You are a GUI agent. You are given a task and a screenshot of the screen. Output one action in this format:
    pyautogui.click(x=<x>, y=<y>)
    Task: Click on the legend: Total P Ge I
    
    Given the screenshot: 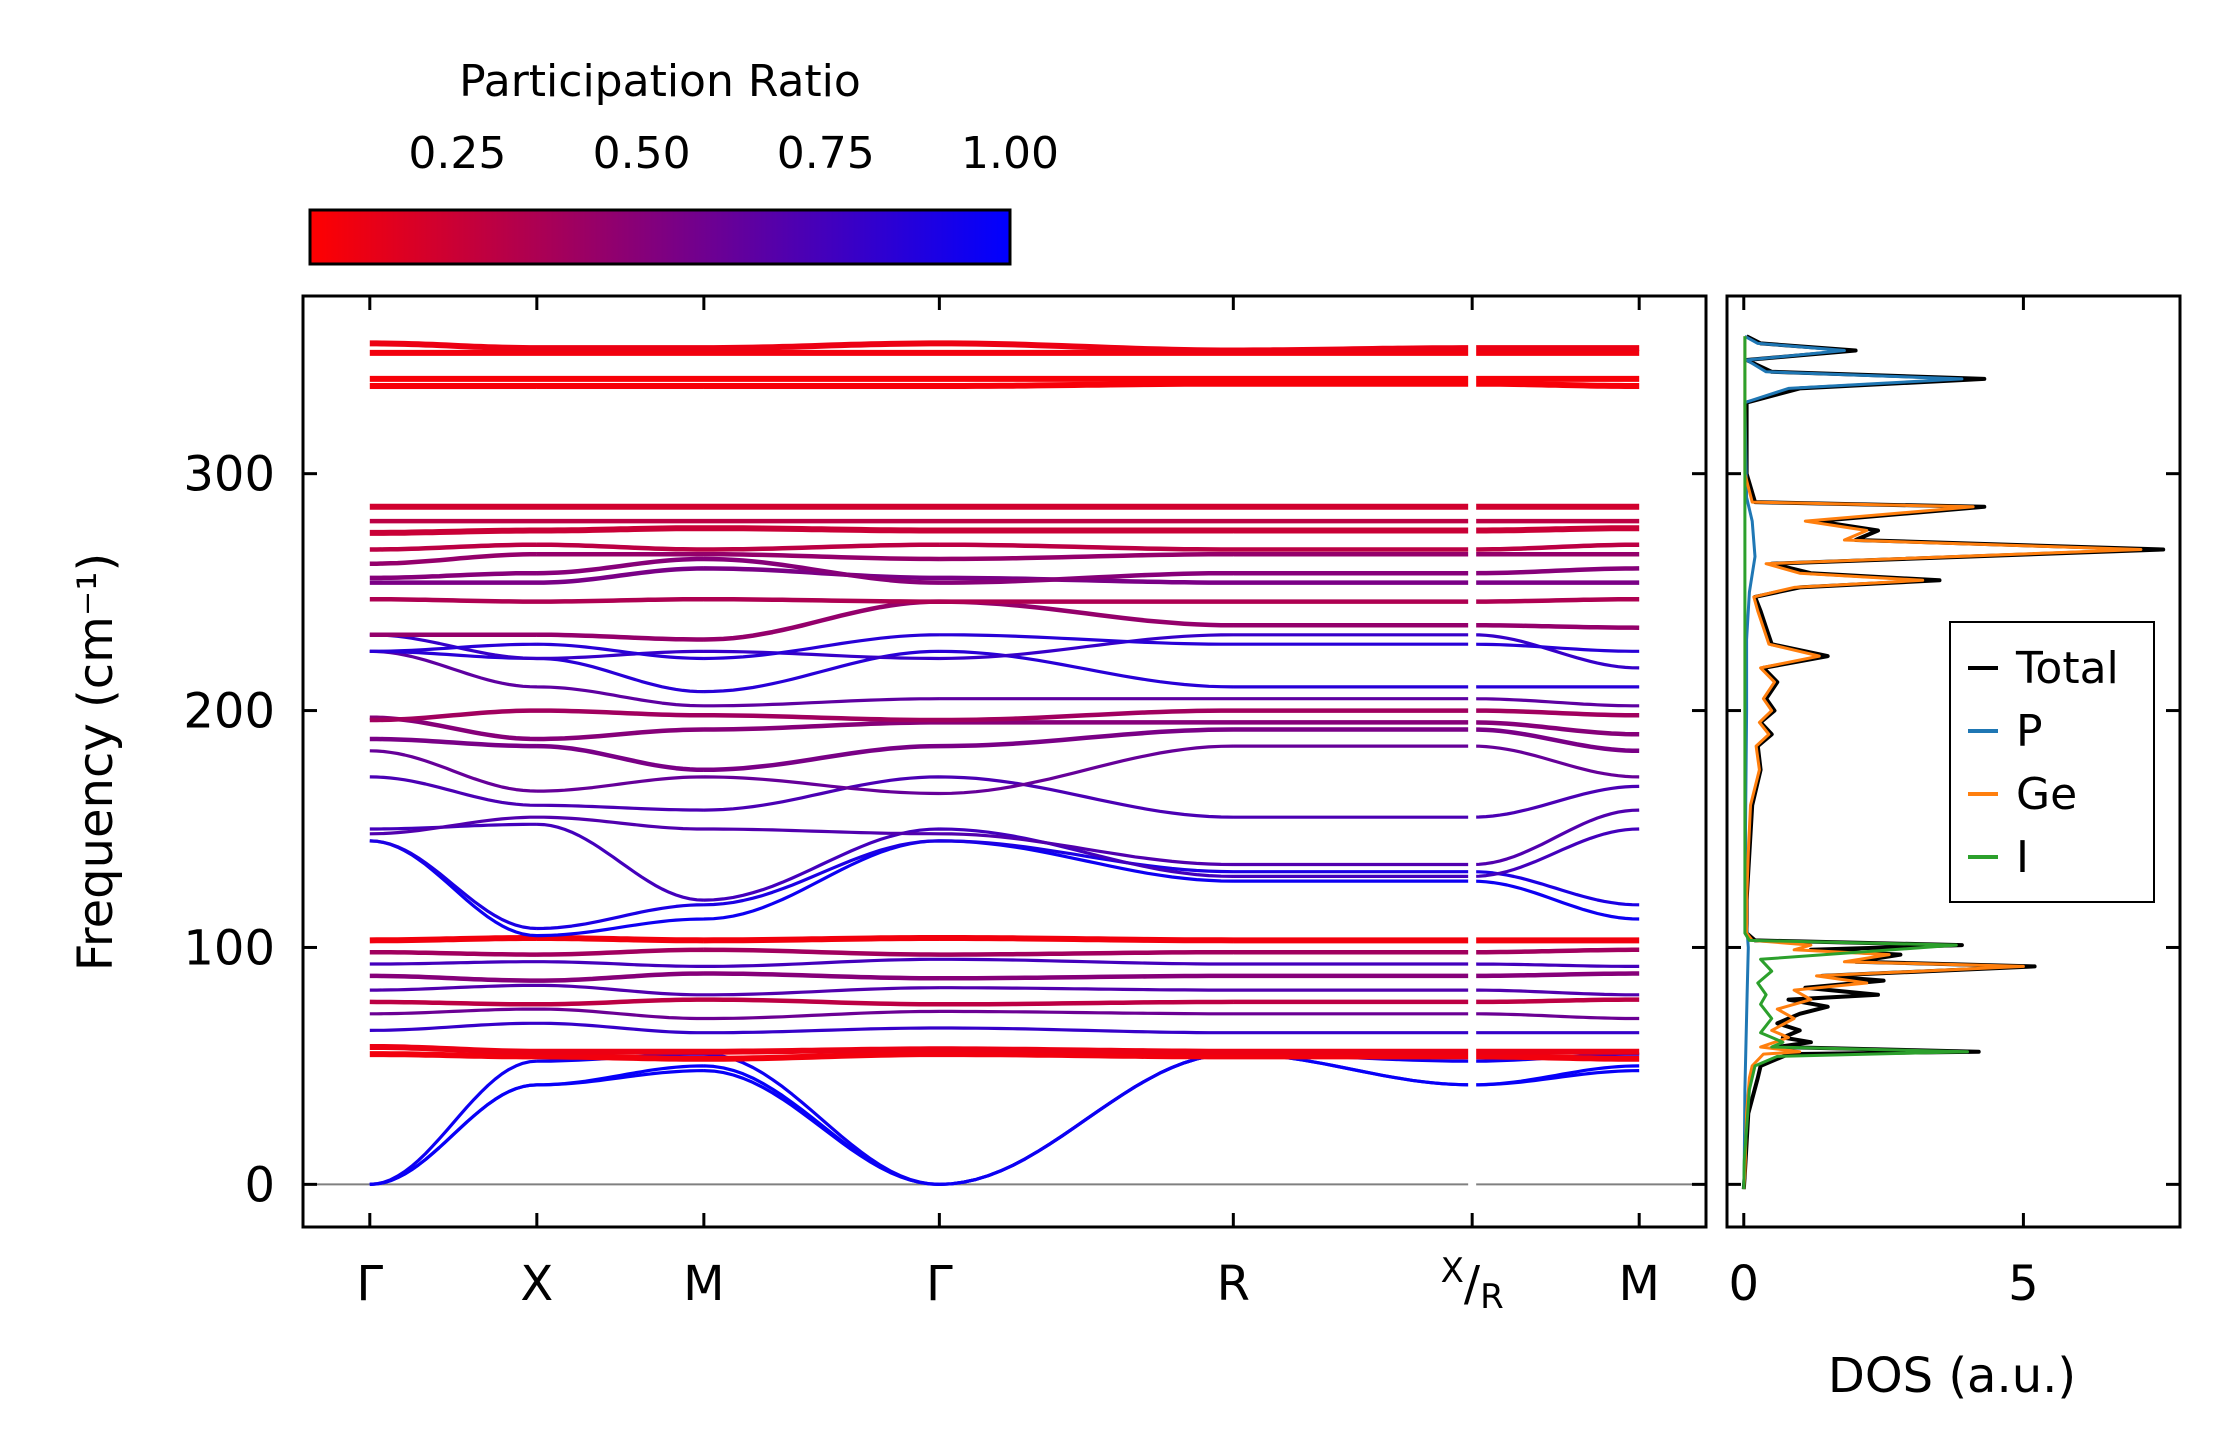 What is the action you would take?
    pyautogui.click(x=2052, y=762)
    